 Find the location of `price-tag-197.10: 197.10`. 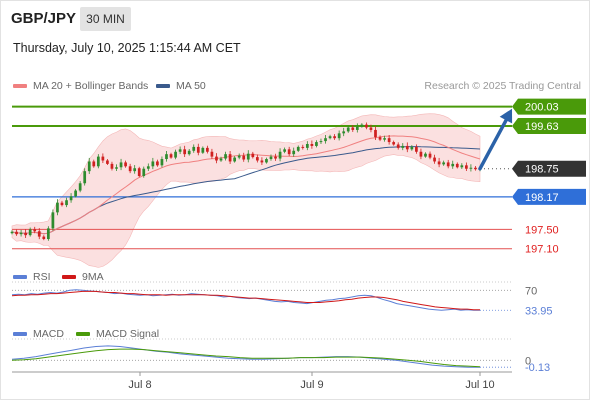

price-tag-197.10: 197.10 is located at coordinates (542, 250).